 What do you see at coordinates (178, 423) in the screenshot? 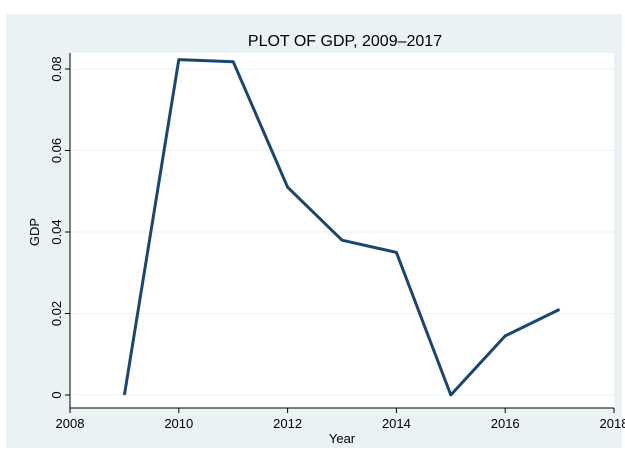
I see `x-tick-label: 2010` at bounding box center [178, 423].